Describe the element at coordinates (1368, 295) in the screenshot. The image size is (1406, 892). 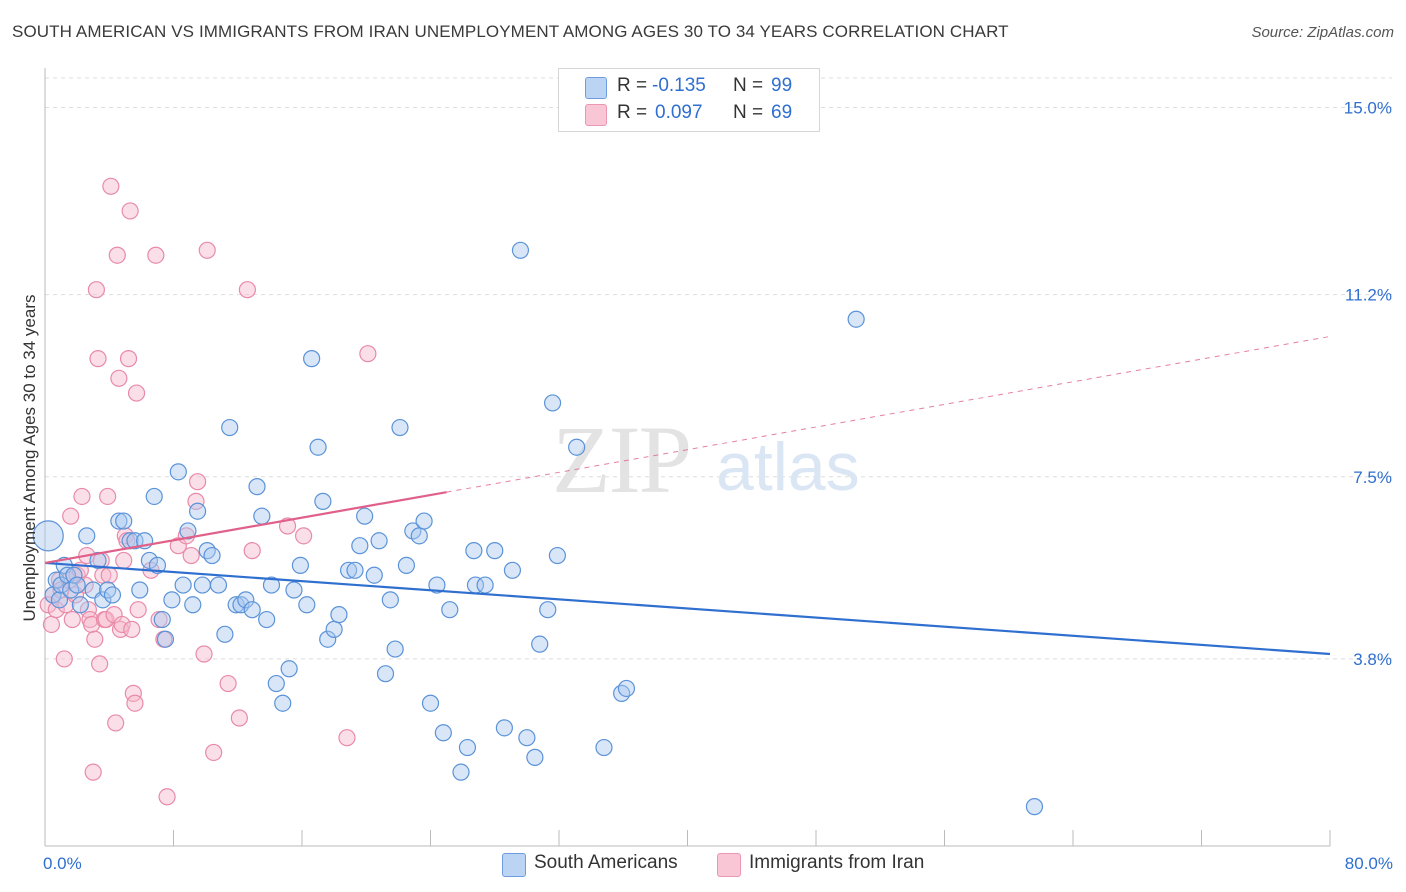
I see `y-tick-label: 11.2%` at that location.